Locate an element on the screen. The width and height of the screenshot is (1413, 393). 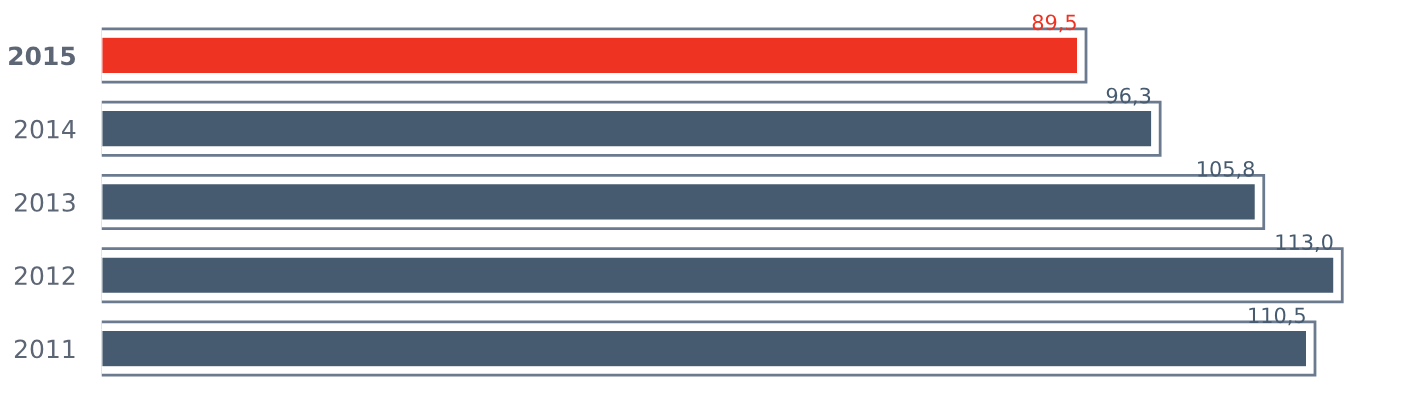
y-tick-label: 2013 is located at coordinates (44, 202).